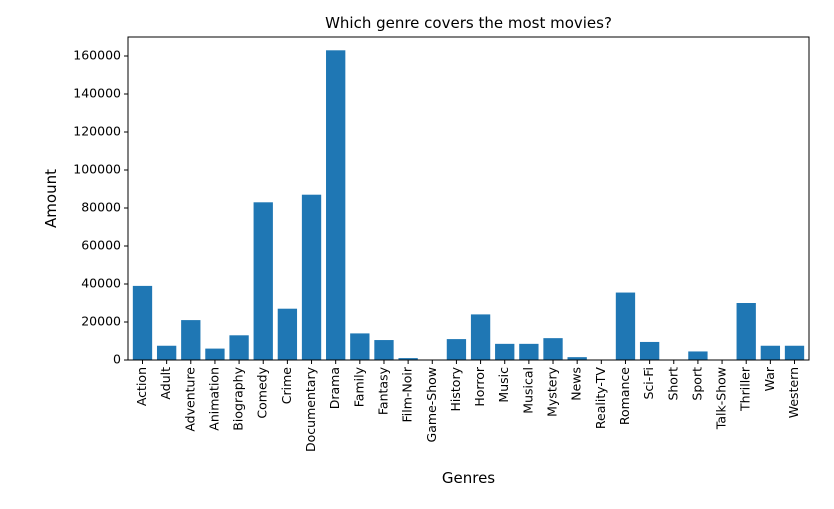 The image size is (834, 509). I want to click on x-tick-label: Musical, so click(527, 390).